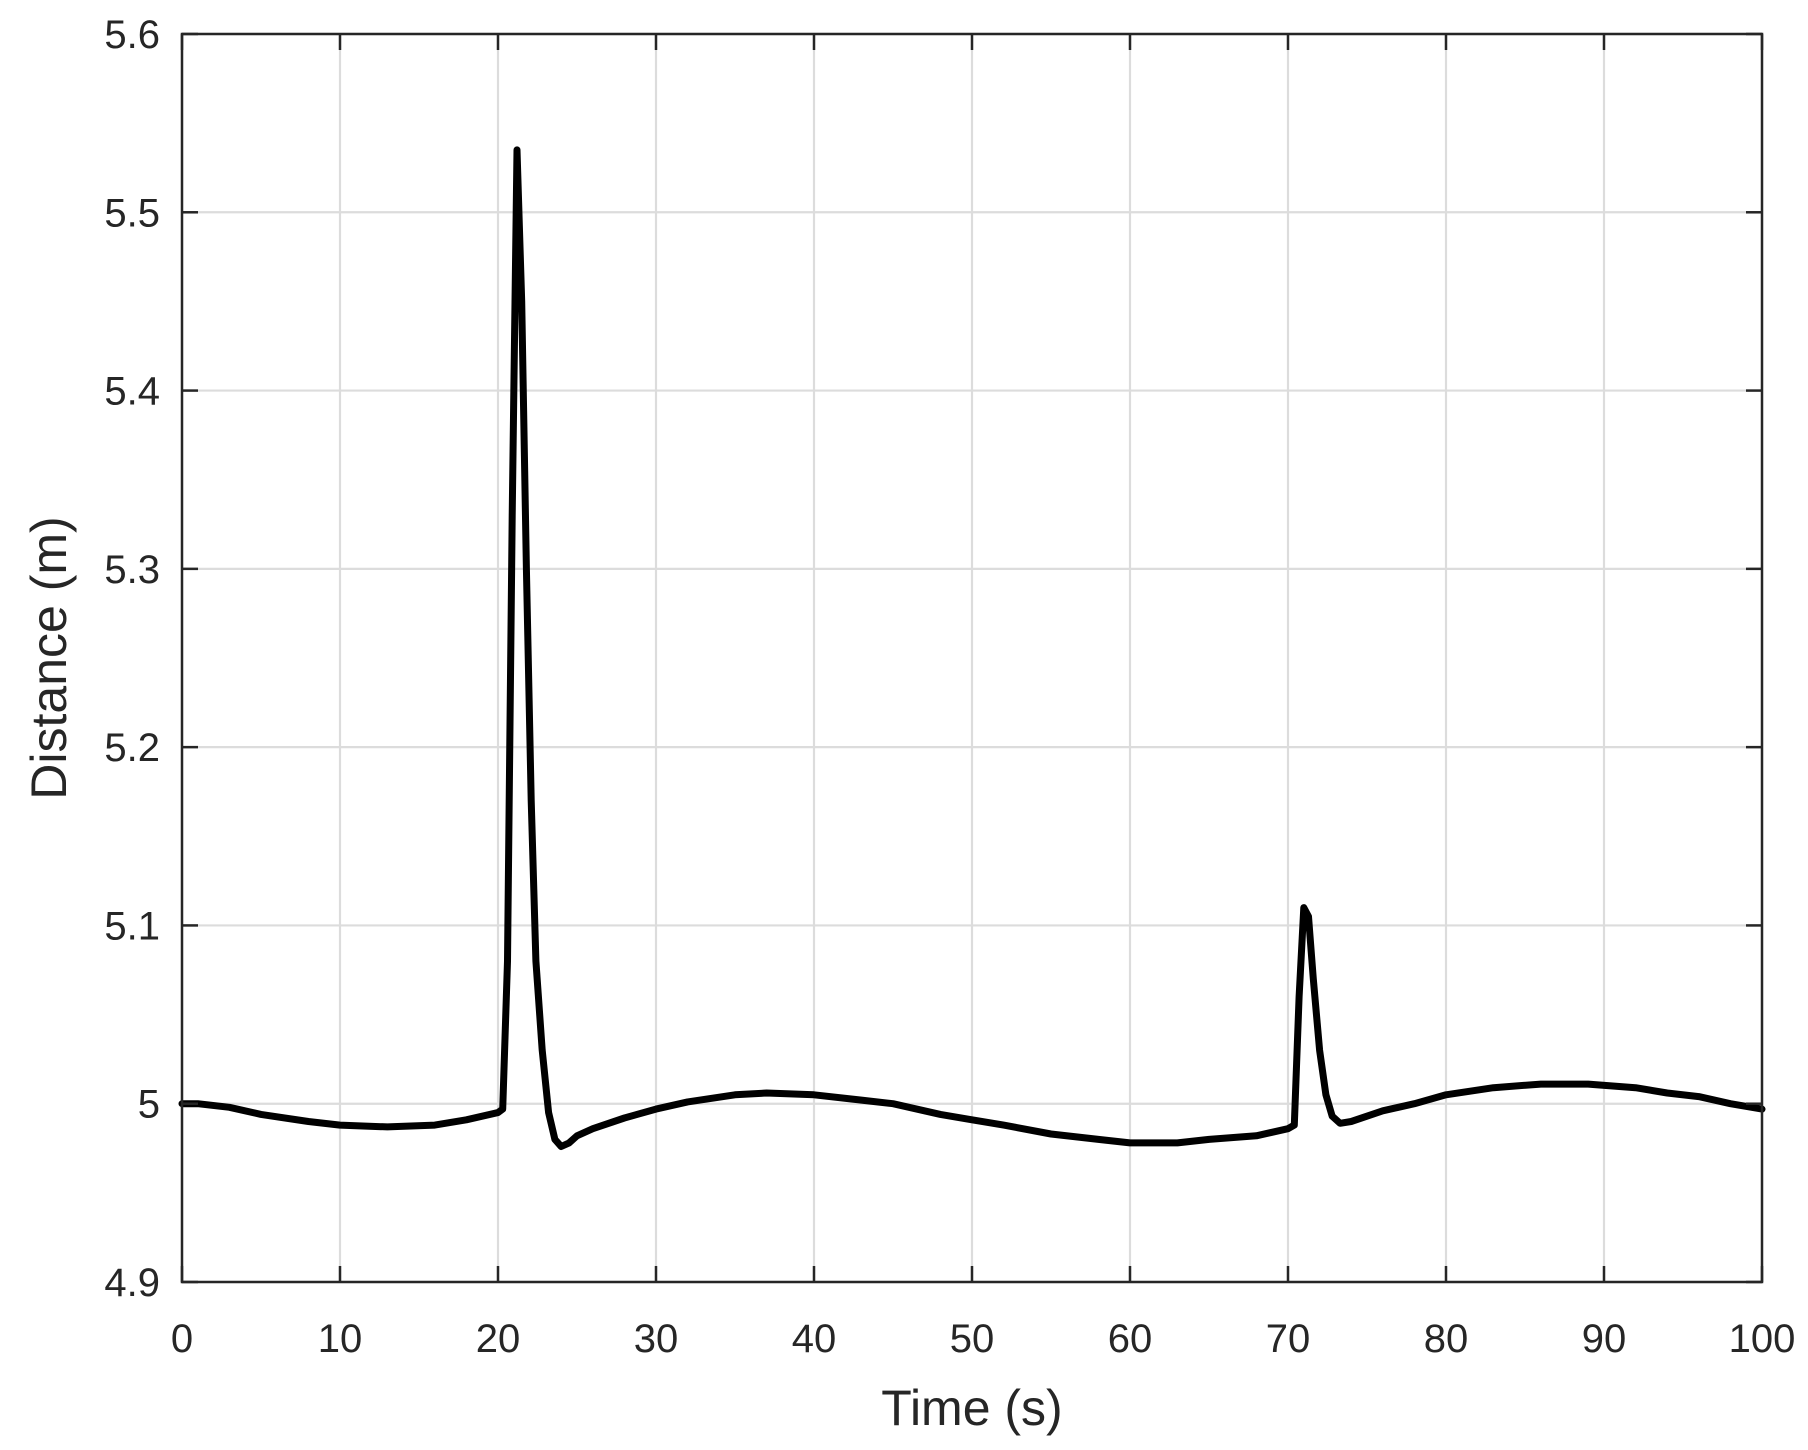 The width and height of the screenshot is (1808, 1450). What do you see at coordinates (971, 1408) in the screenshot?
I see `x-axis-label: Time (s)` at bounding box center [971, 1408].